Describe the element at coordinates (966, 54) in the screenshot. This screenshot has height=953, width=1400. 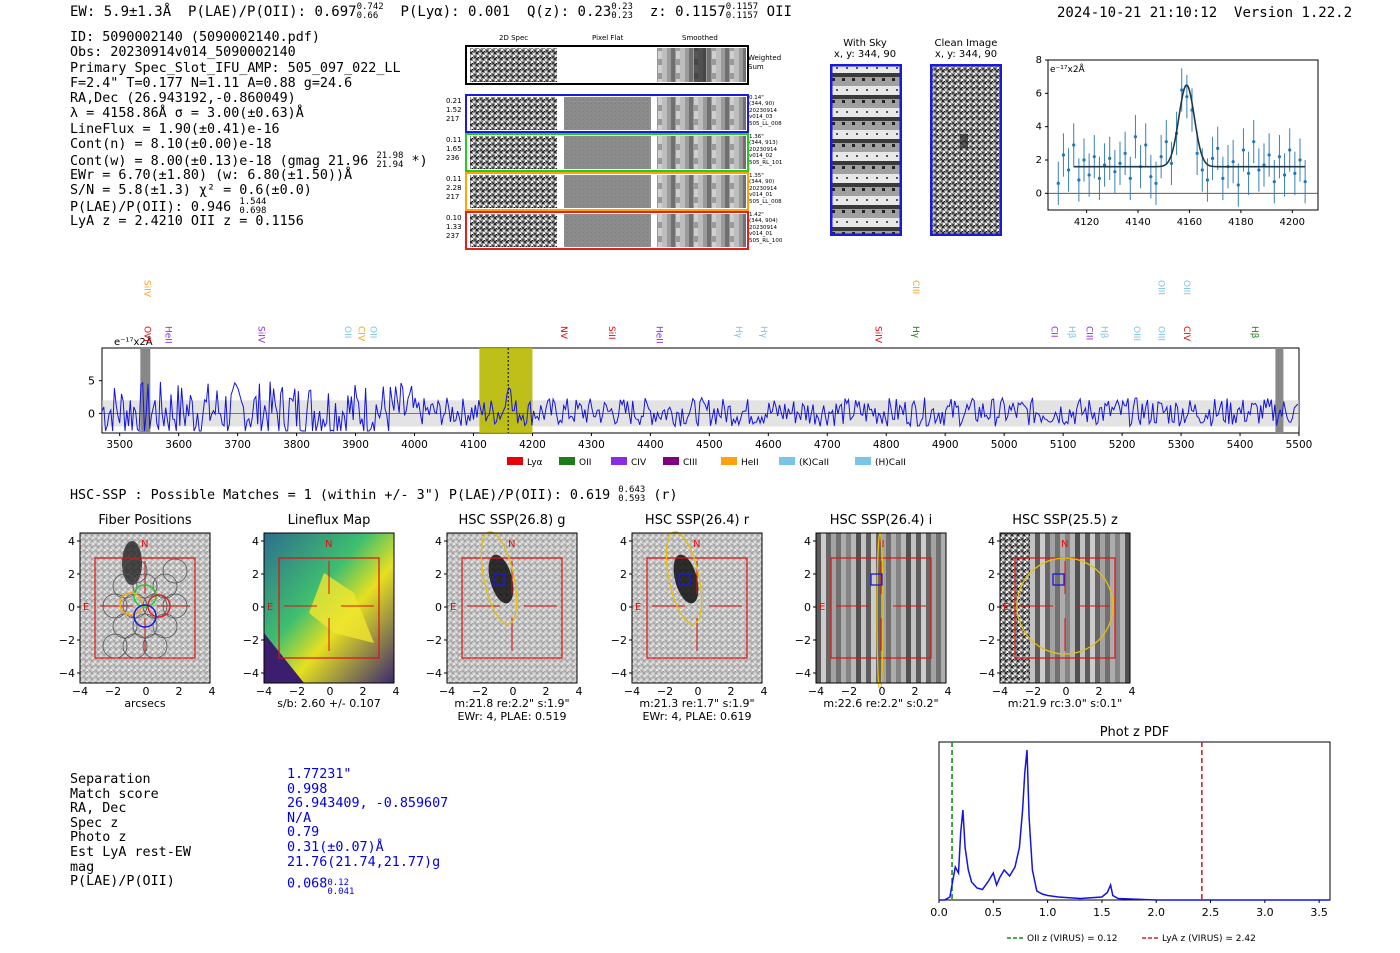
I see `clean-xy: x, y: 344, 90` at that location.